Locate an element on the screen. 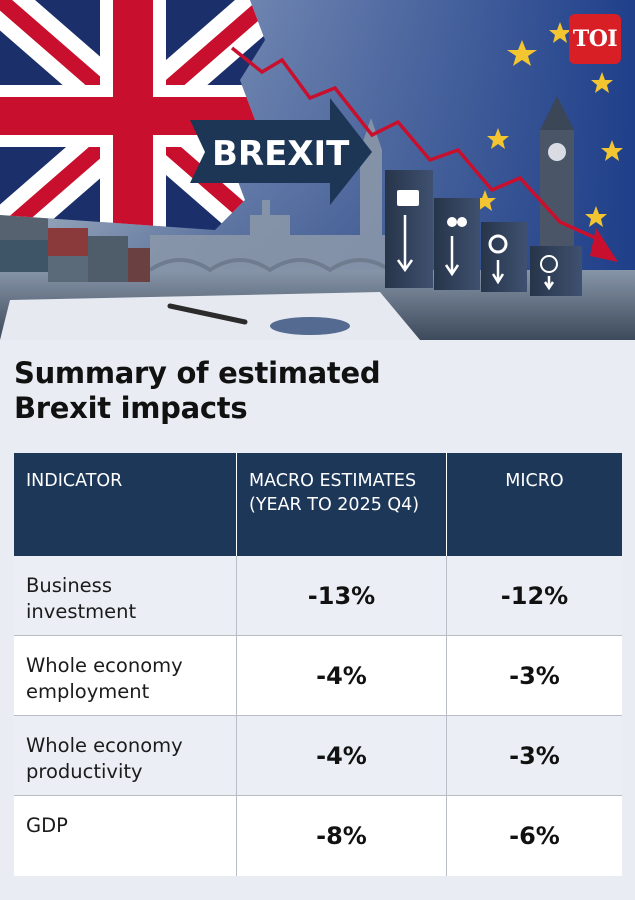  indicator-cell: Whole economy productivity is located at coordinates (125, 755).